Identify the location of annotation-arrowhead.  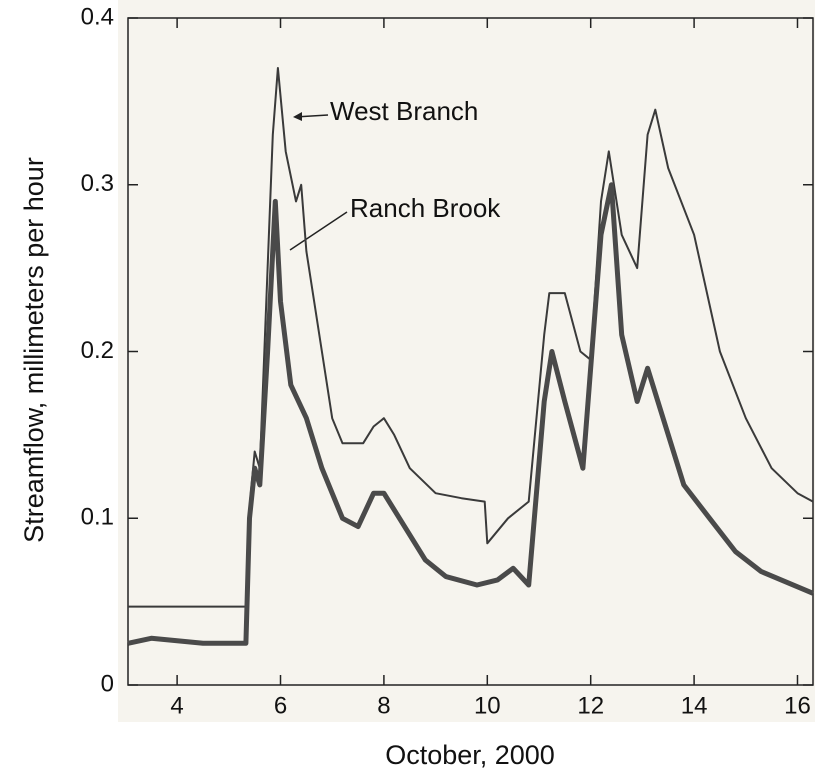
(297, 116).